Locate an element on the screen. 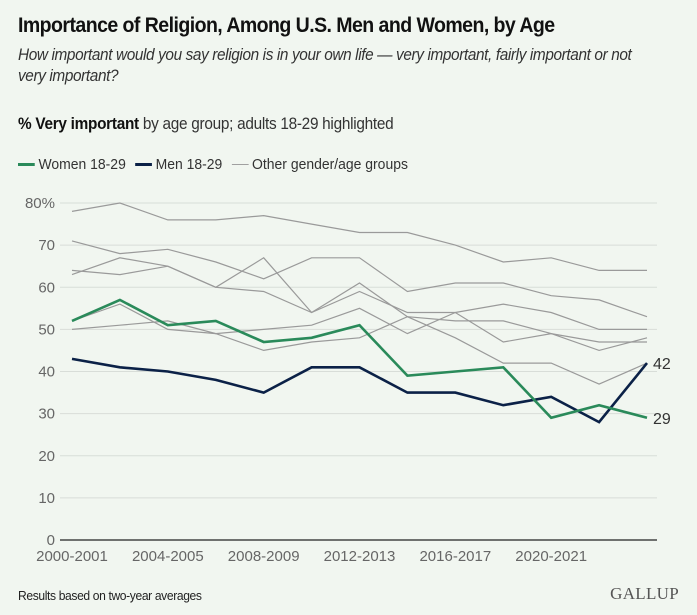 The height and width of the screenshot is (615, 697). y-axis-ticks: 0 10 20 30 40 50 60 70 80% is located at coordinates (40, 372).